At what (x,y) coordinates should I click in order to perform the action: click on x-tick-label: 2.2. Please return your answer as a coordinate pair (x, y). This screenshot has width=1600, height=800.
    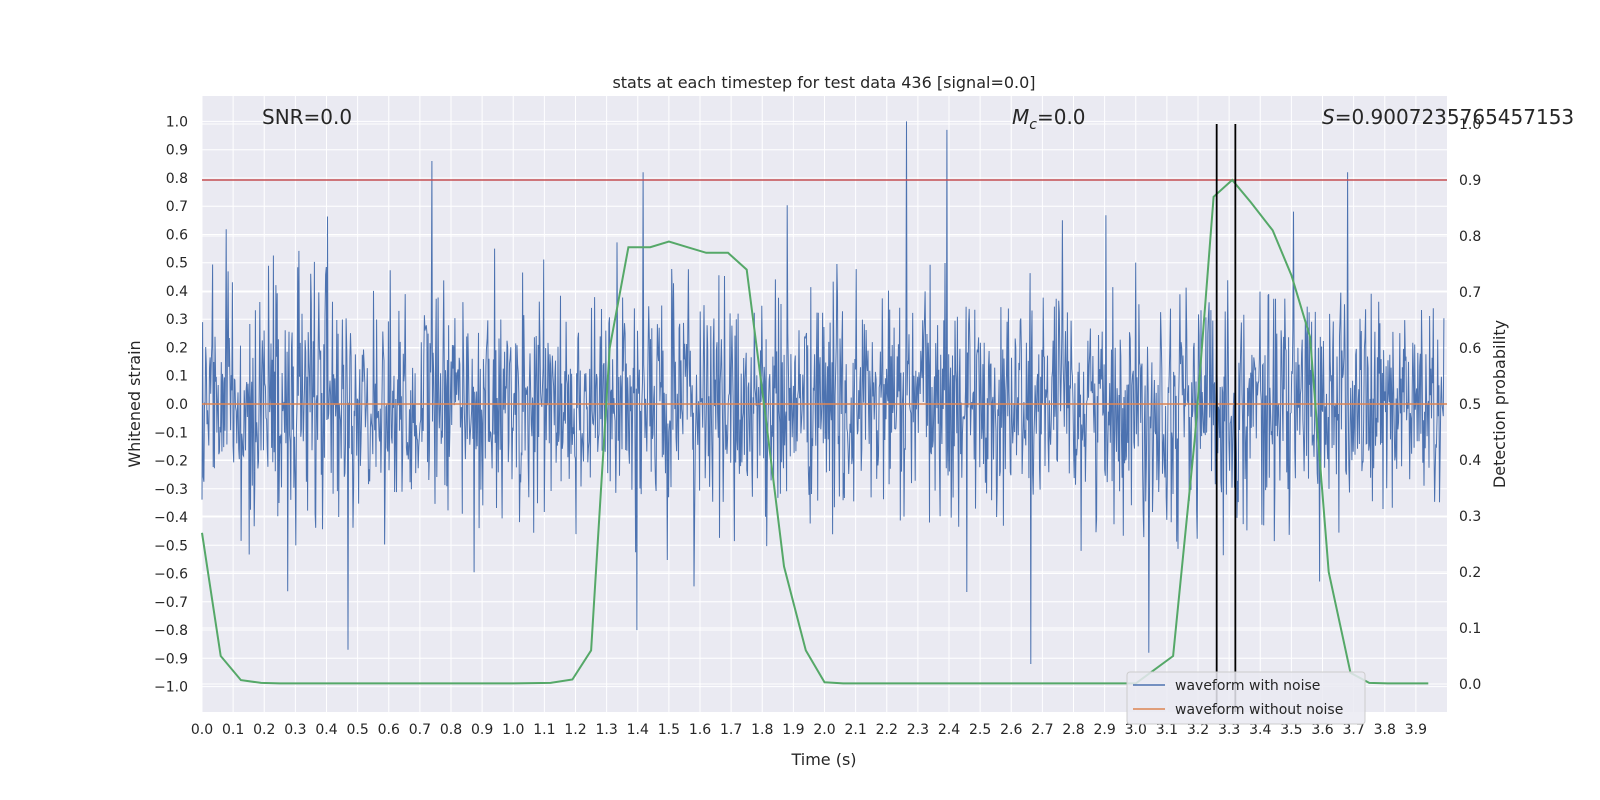
    Looking at the image, I should click on (887, 730).